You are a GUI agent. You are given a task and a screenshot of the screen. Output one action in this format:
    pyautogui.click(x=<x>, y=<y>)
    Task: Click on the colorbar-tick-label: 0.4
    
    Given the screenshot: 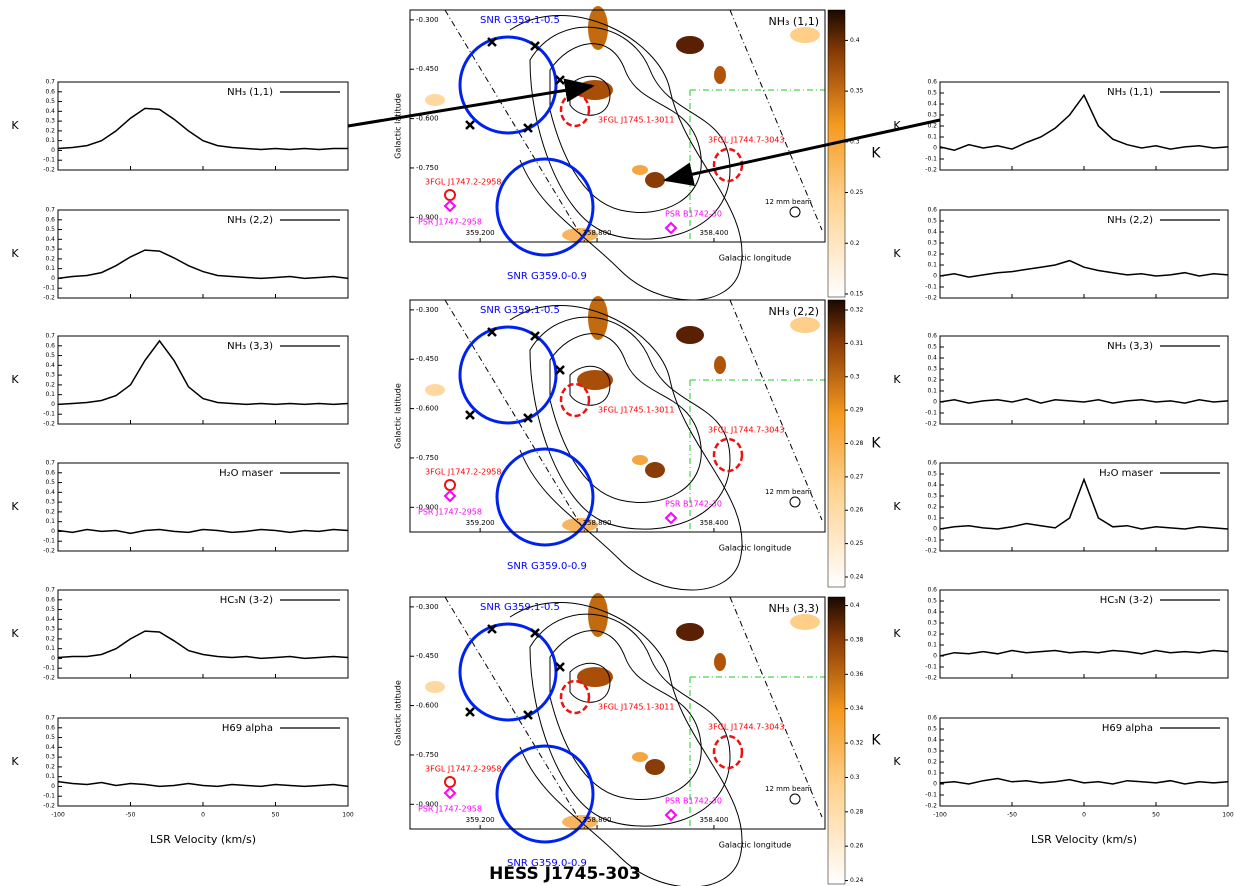 What is the action you would take?
    pyautogui.click(x=855, y=605)
    